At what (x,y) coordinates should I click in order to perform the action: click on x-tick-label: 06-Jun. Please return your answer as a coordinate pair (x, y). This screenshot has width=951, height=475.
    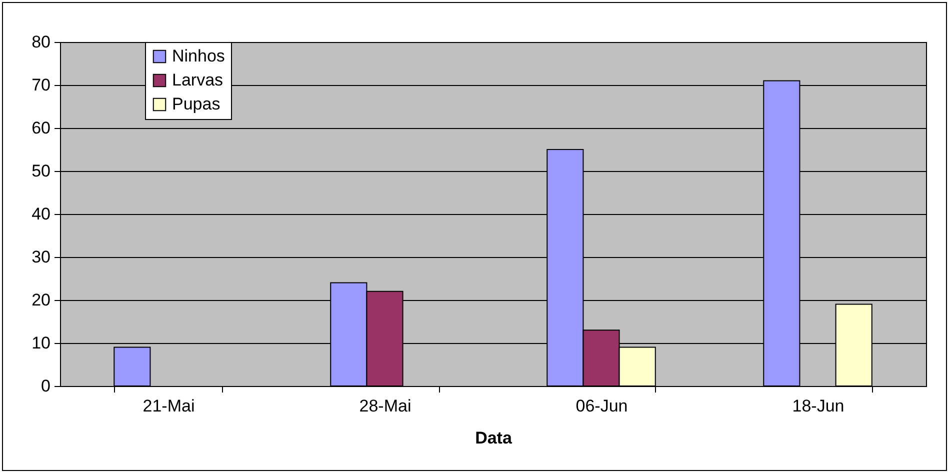
    Looking at the image, I should click on (602, 406).